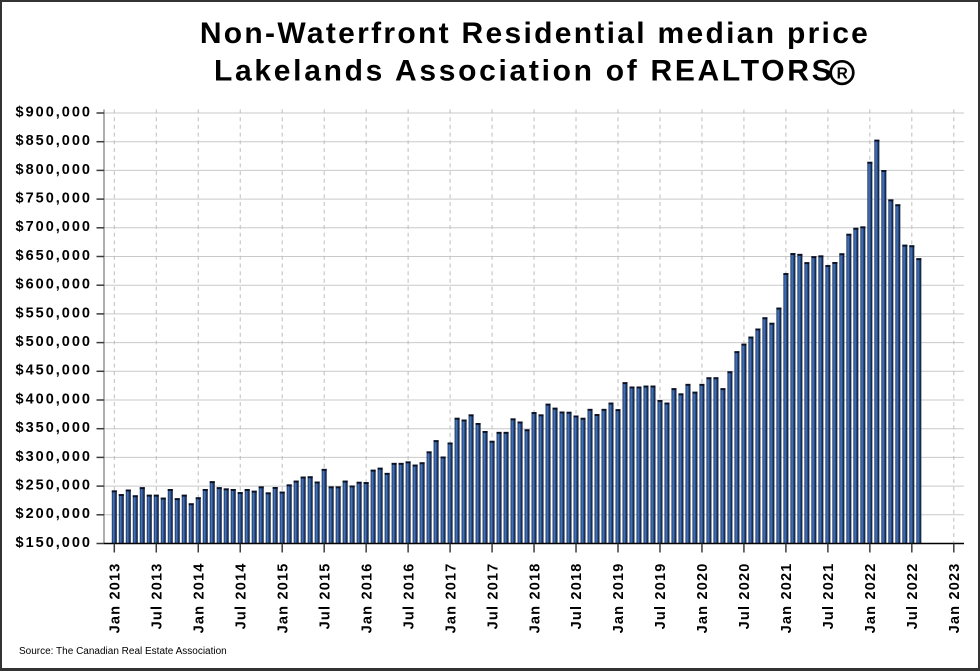 This screenshot has width=980, height=671. Describe the element at coordinates (842, 73) in the screenshot. I see `svg-text: R` at that location.